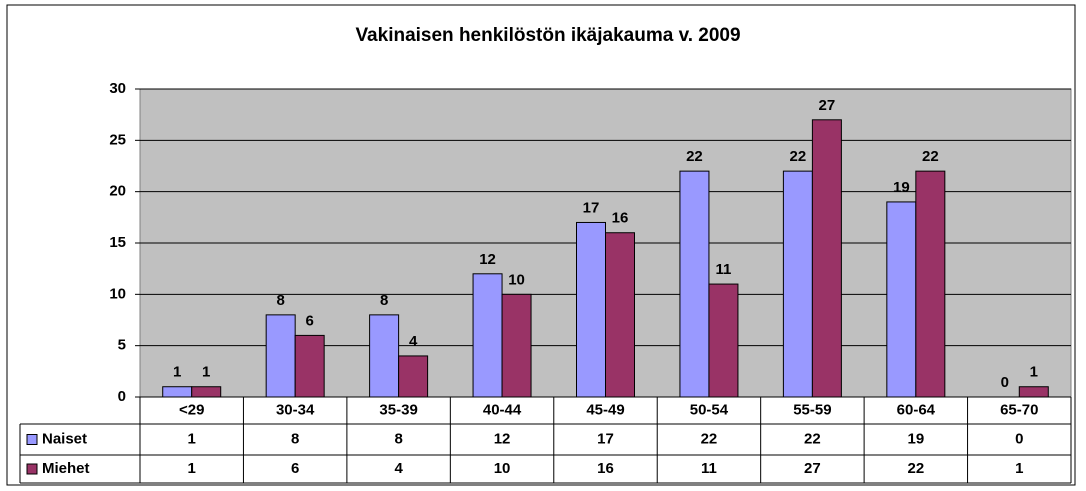 The height and width of the screenshot is (491, 1086). Describe the element at coordinates (605, 409) in the screenshot. I see `x-tick-label: 45-49` at that location.